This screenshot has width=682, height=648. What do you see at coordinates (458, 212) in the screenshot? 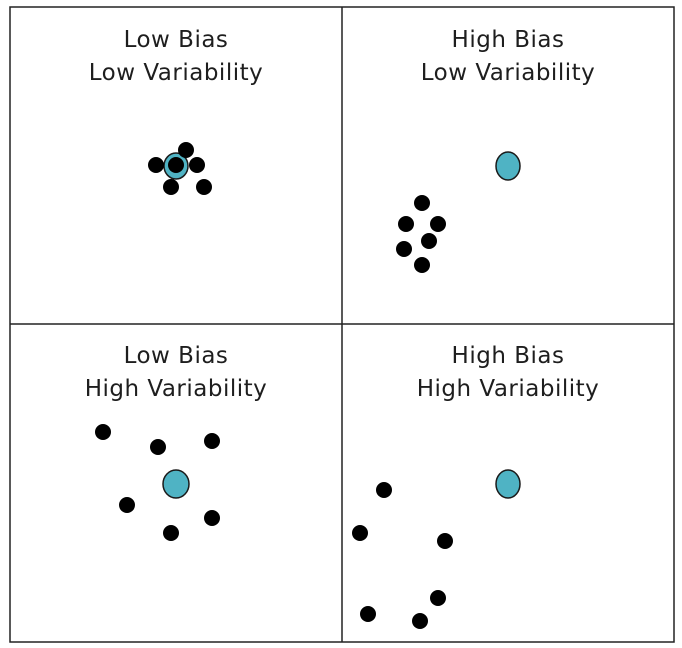
I see `panel-2-marks` at bounding box center [458, 212].